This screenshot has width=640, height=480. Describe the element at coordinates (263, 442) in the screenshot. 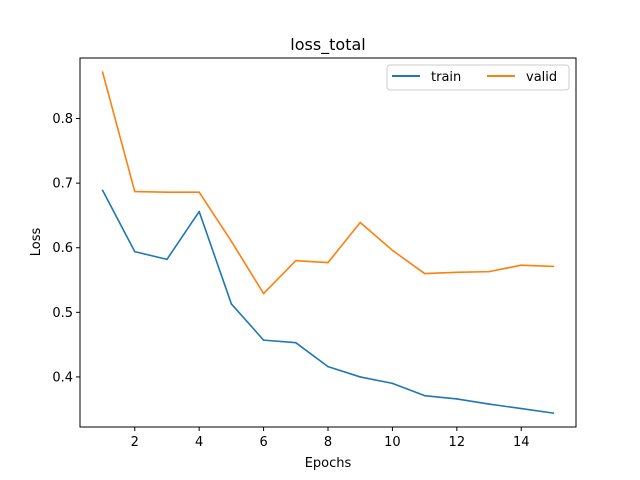

I see `x-tick-label: 6` at that location.